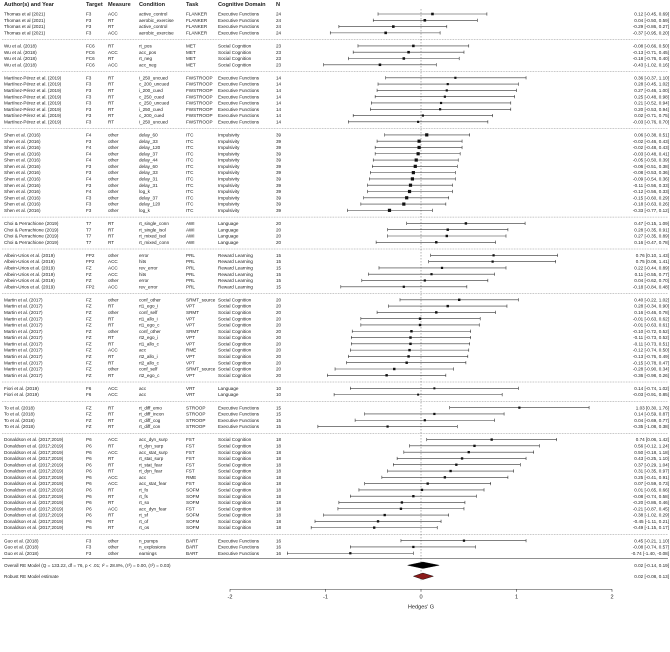 The width and height of the screenshot is (670, 652). Describe the element at coordinates (192, 331) in the screenshot. I see `study-task: SRMT` at that location.